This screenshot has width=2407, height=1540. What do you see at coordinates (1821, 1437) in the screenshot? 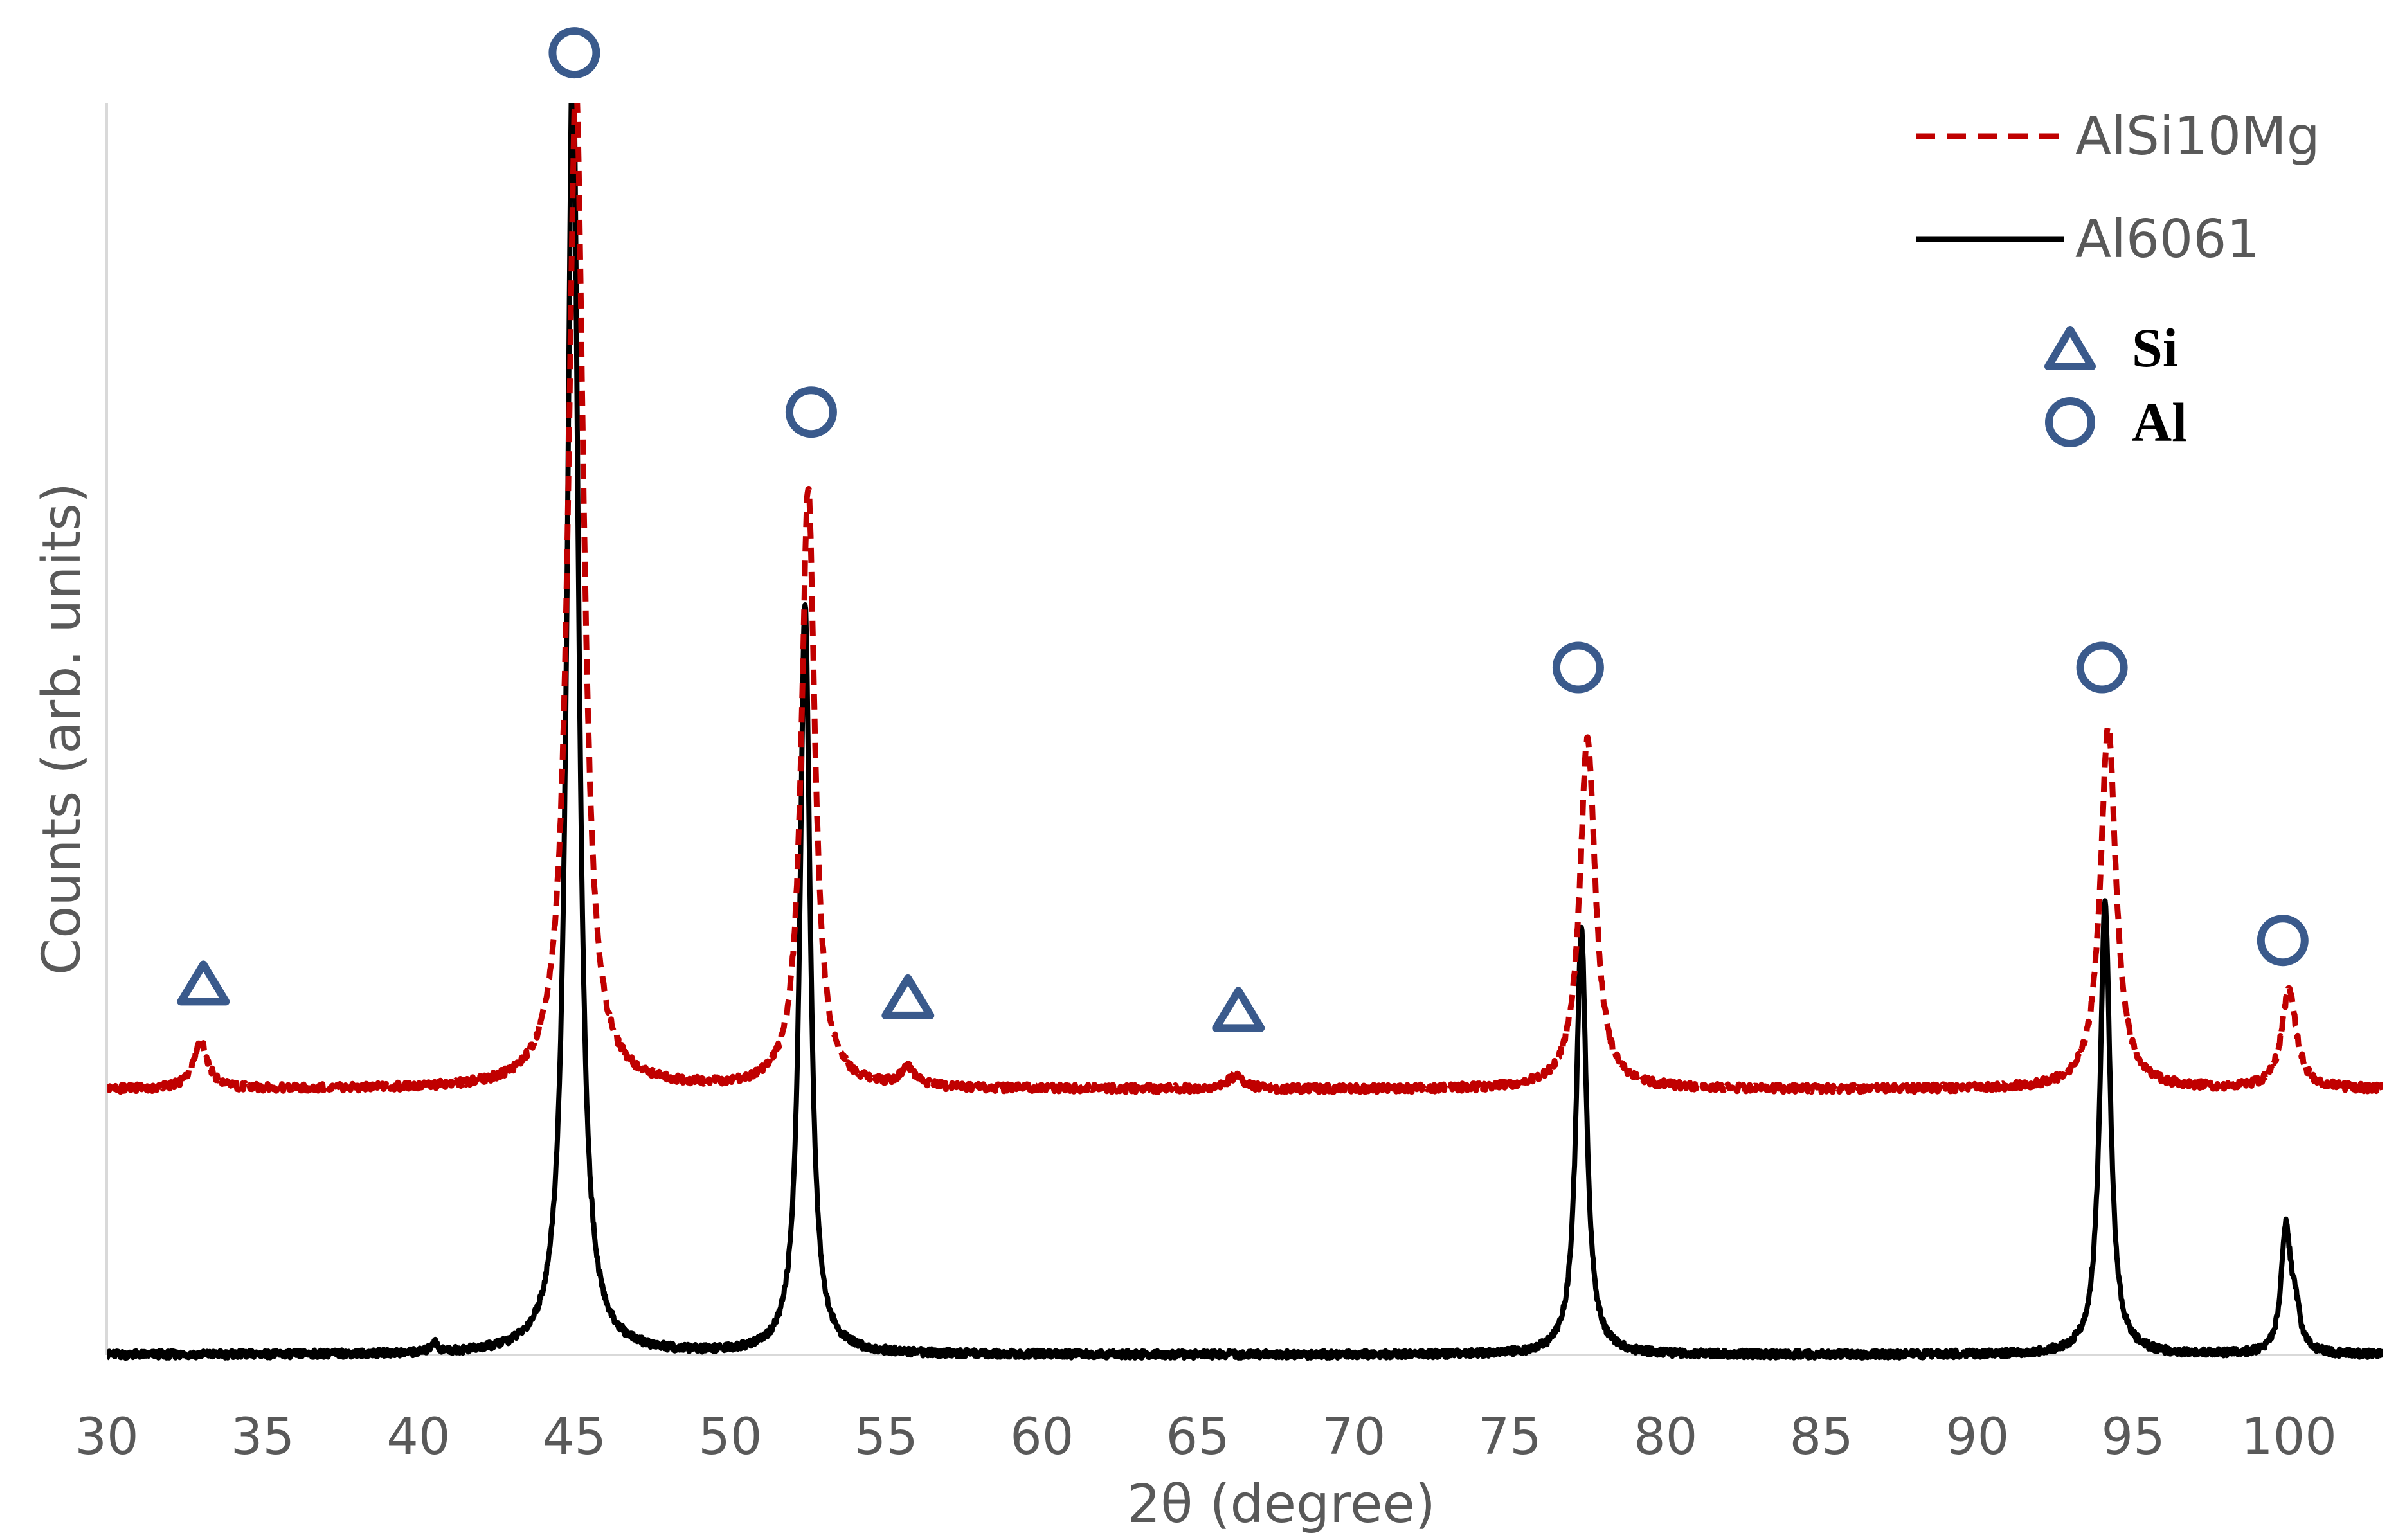
I see `x-tick-label-85: 85` at bounding box center [1821, 1437].